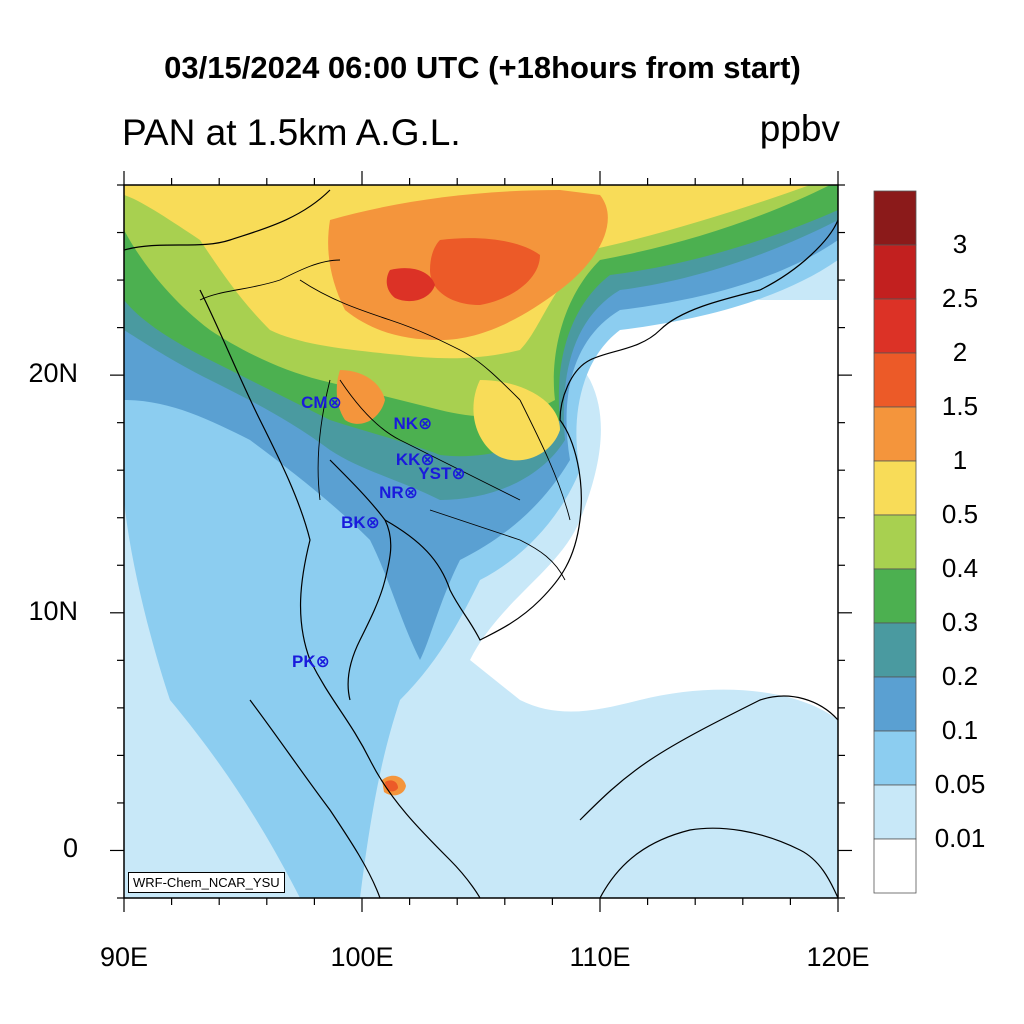  What do you see at coordinates (960, 352) in the screenshot?
I see `colorbar-label: 2` at bounding box center [960, 352].